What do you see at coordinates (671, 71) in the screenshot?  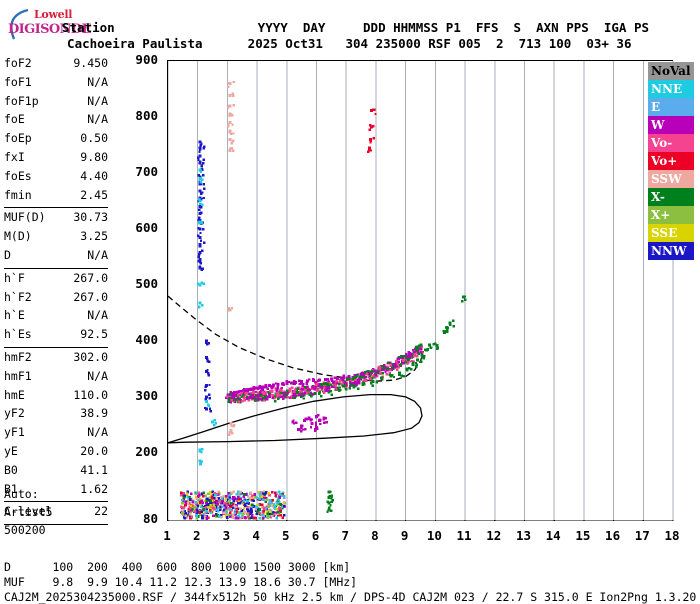 I see `legend-item-noval: NoVal` at bounding box center [671, 71].